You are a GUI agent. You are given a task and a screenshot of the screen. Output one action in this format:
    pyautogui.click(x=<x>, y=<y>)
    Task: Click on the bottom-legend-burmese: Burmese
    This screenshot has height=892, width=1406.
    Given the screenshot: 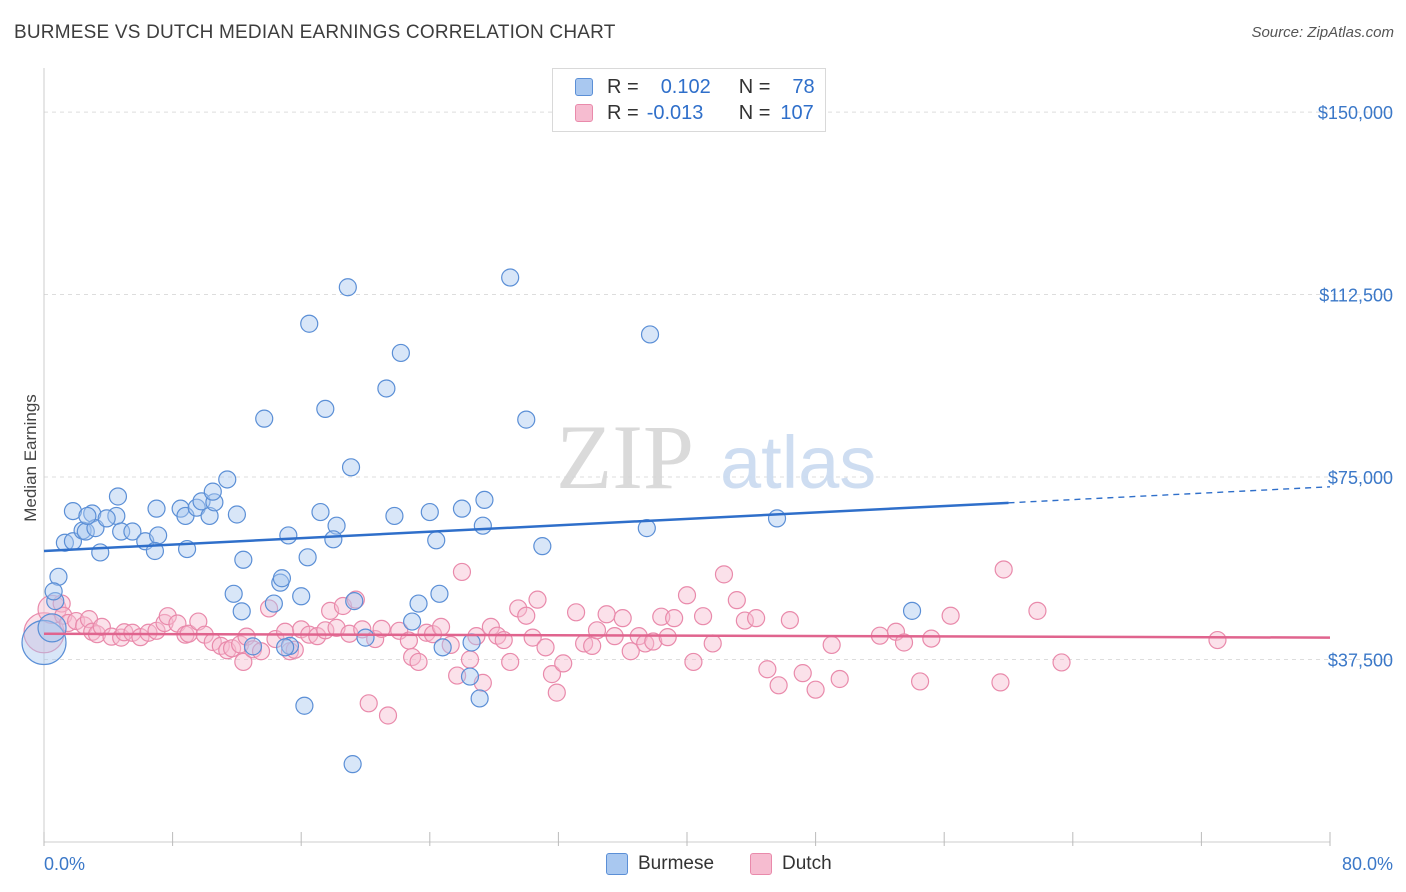 What is the action you would take?
    pyautogui.click(x=660, y=864)
    